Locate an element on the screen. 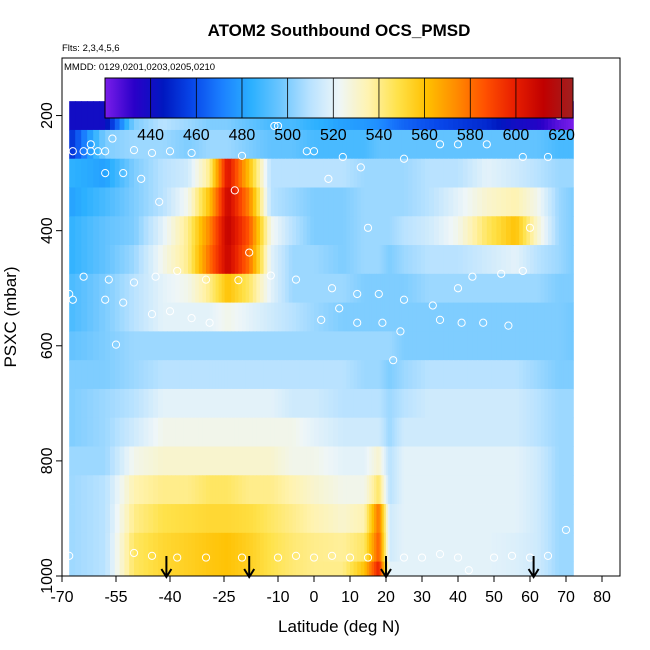 The image size is (650, 650). colorbar-tick-label: 480 is located at coordinates (242, 135).